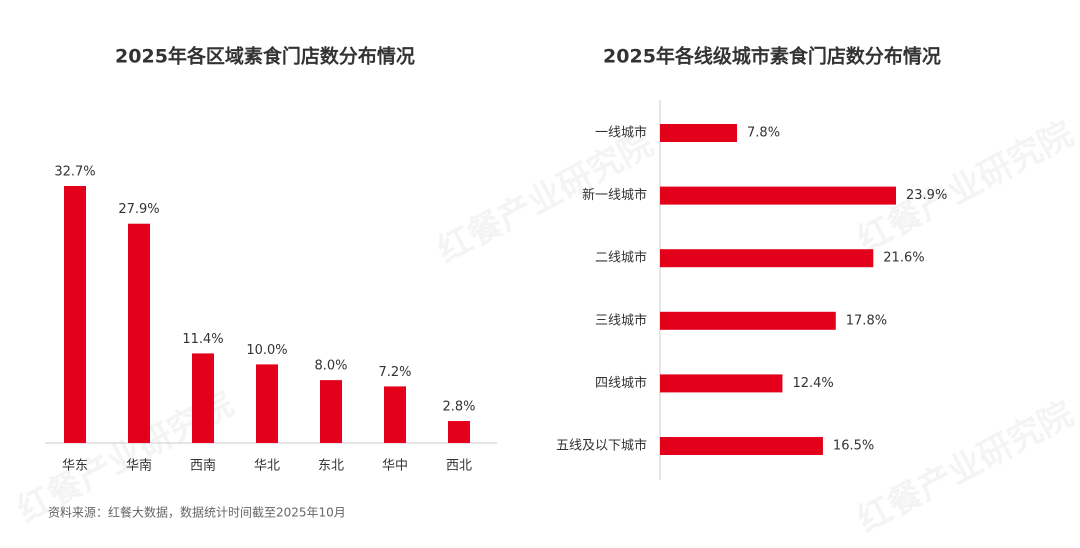 This screenshot has height=548, width=1080. I want to click on y-tick-label: 三线城市, so click(621, 320).